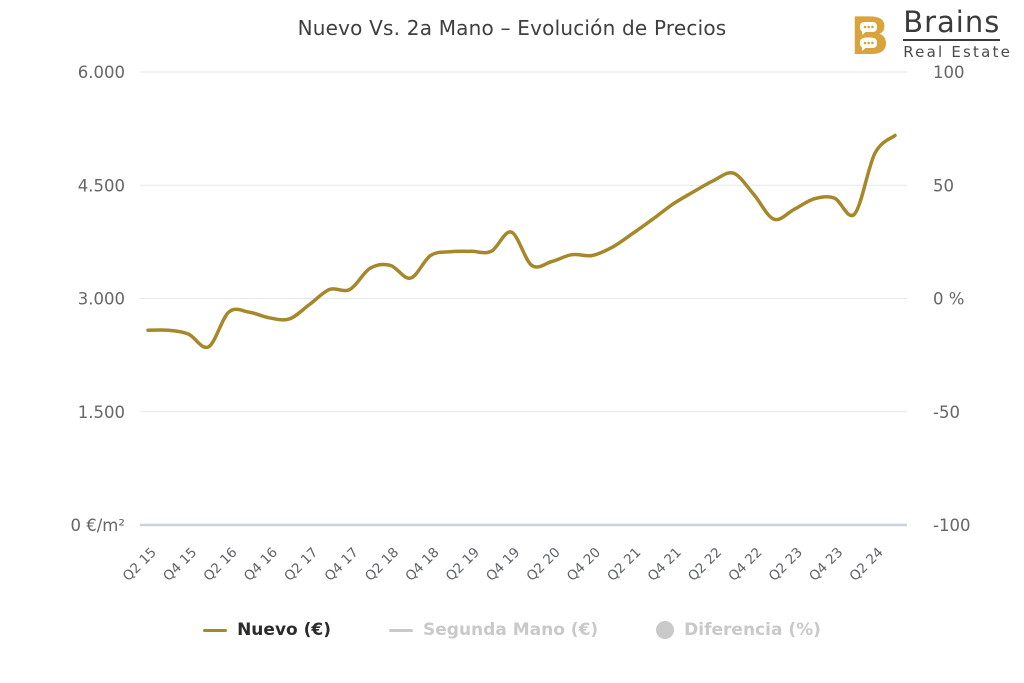  What do you see at coordinates (786, 565) in the screenshot?
I see `x-axis-label: Q2 23` at bounding box center [786, 565].